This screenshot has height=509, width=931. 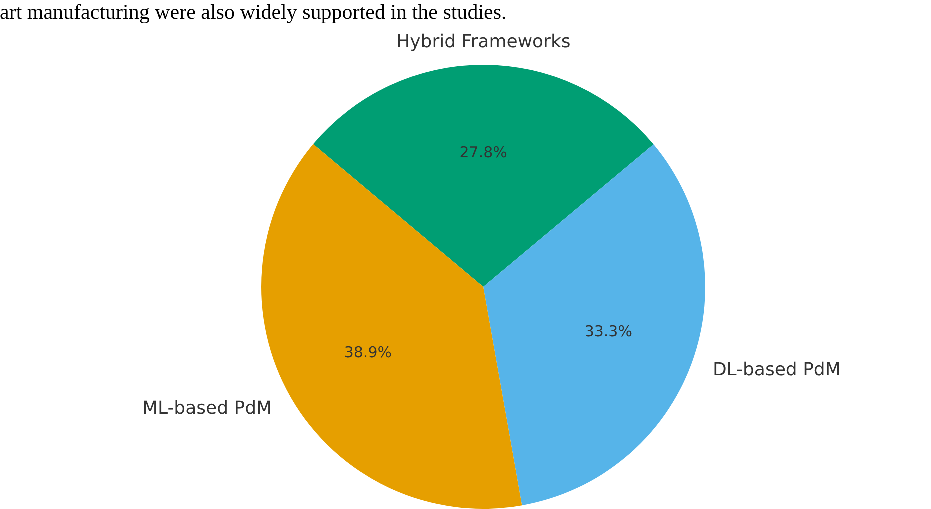 I want to click on data-label: 38.9%, so click(x=368, y=353).